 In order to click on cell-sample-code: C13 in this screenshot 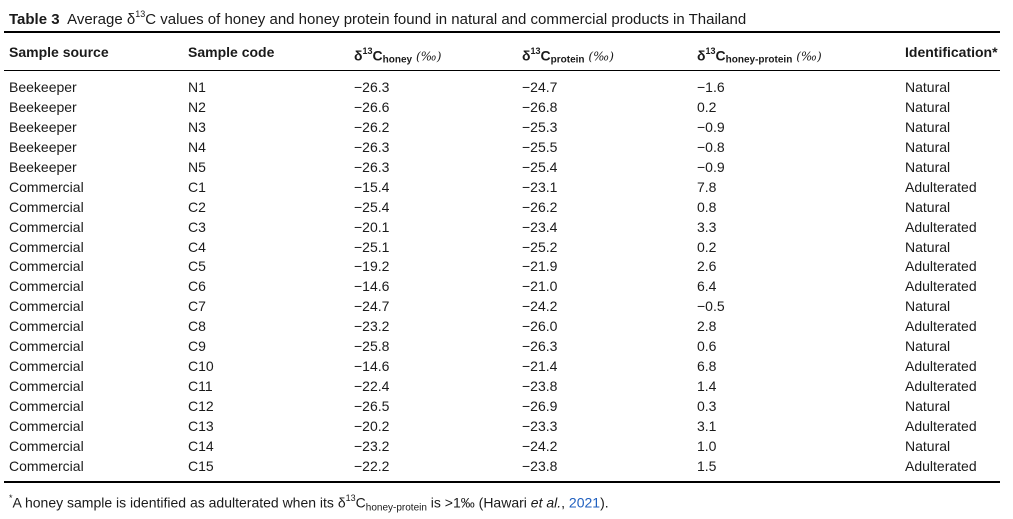, I will do `click(201, 425)`.